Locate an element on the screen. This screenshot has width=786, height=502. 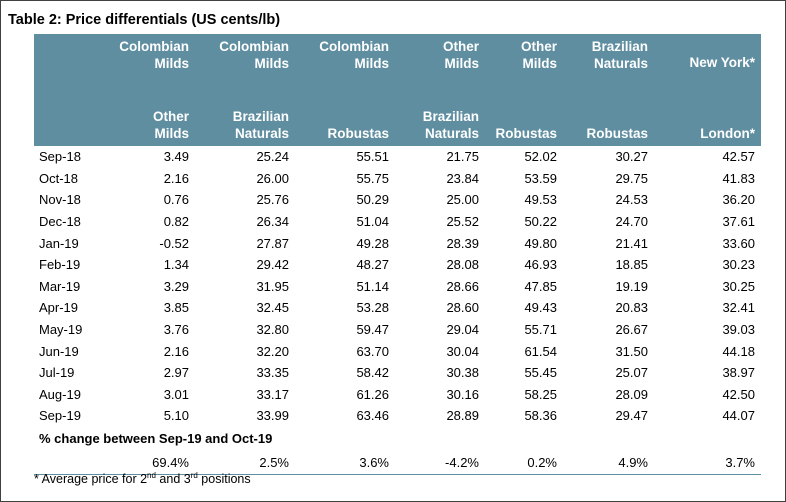
table-row: Feb-19 1.34 29.42 48.27 28.08 46.93 18.85 30.23 is located at coordinates (397, 265).